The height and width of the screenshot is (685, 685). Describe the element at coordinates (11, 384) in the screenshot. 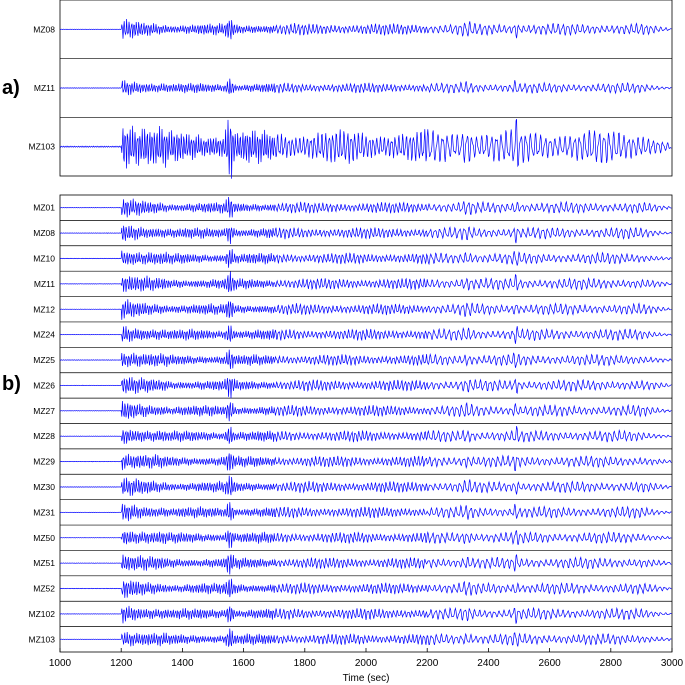

I see `panel-b-label: b)` at that location.